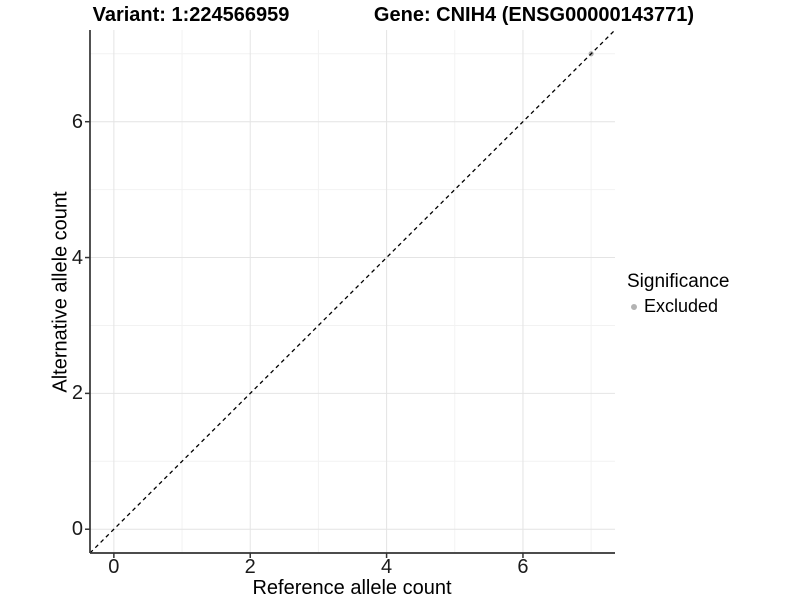  Describe the element at coordinates (534, 15) in the screenshot. I see `plot-title-gene: Gene: CNIH4 (ENSG00000143771)` at that location.